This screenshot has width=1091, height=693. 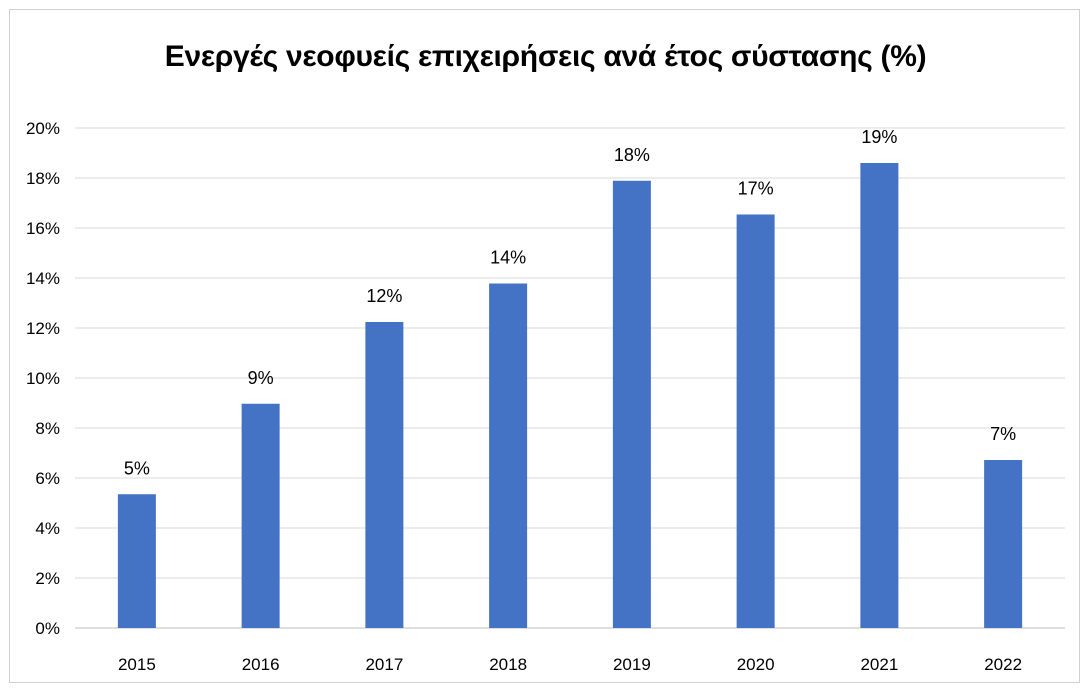 I want to click on data-label: 18%, so click(x=632, y=155).